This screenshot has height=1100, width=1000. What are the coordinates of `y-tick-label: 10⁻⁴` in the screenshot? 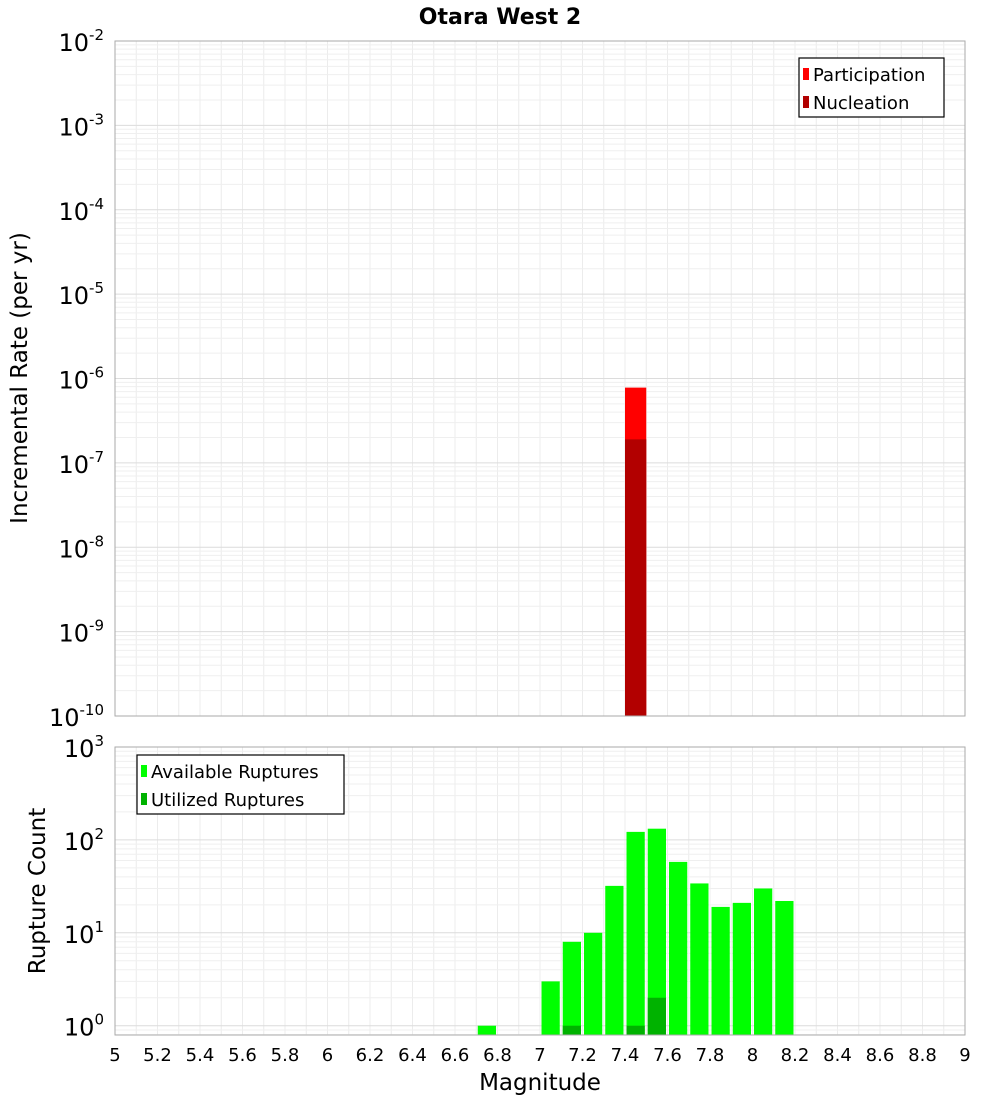 It's located at (81, 210).